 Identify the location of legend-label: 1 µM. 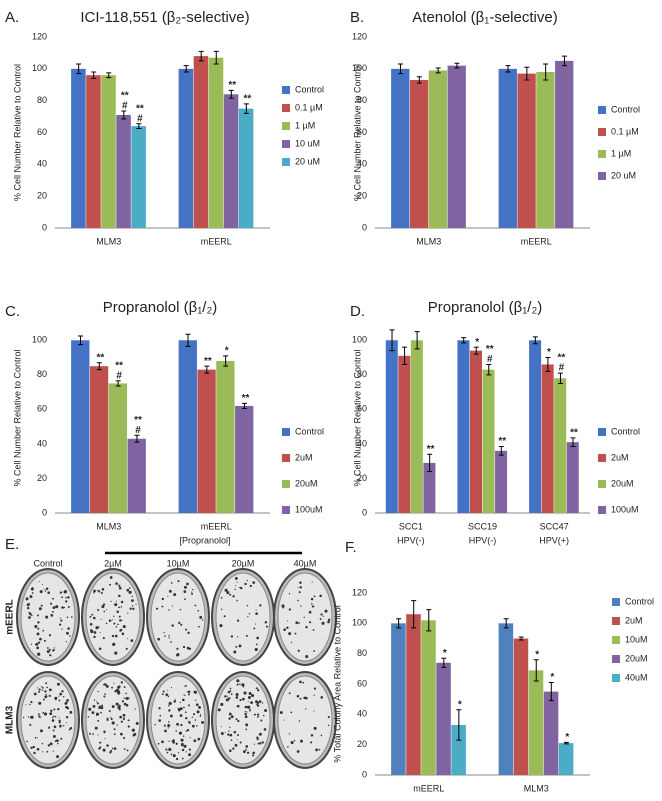
(621, 153).